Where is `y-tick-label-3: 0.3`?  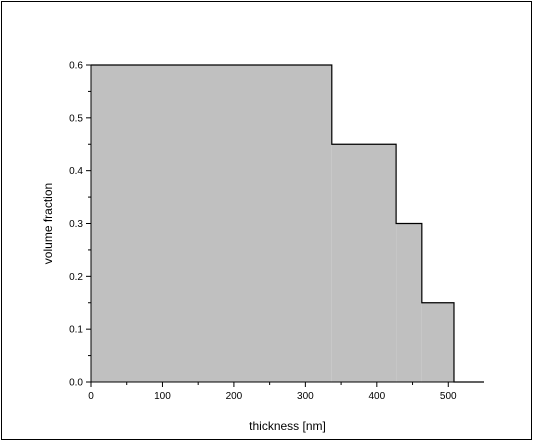
y-tick-label-3: 0.3 is located at coordinates (76, 224).